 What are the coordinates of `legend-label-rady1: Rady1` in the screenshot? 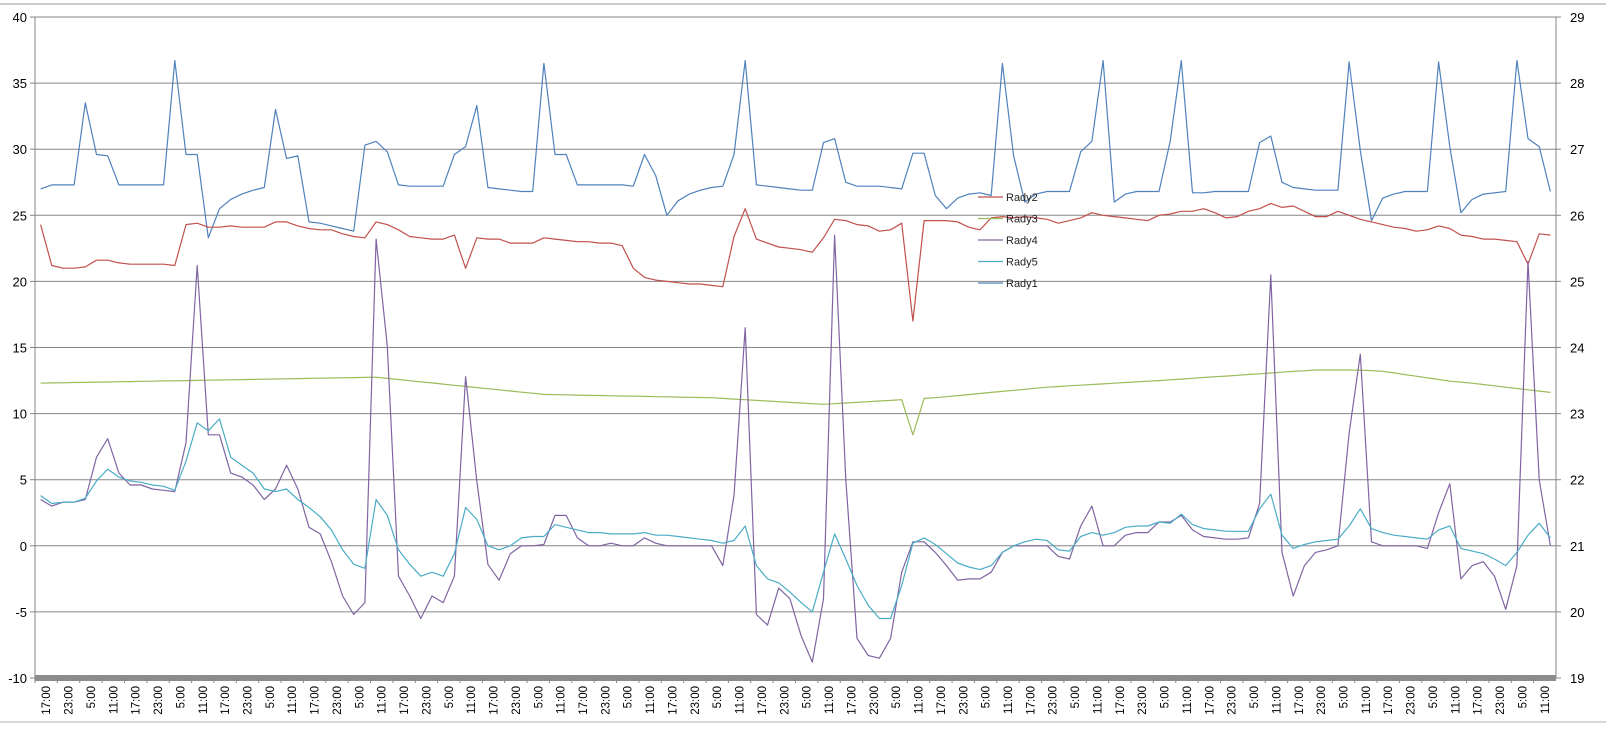 It's located at (1022, 284).